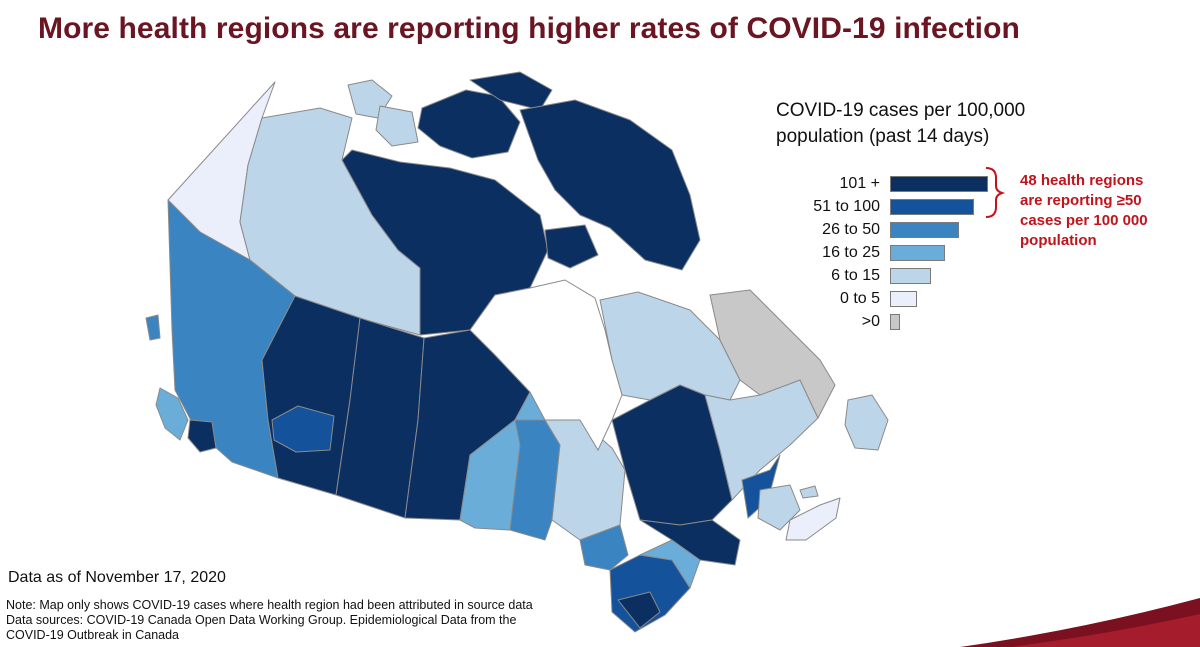 The height and width of the screenshot is (647, 1200). I want to click on note-line3: COVID-19 Outbreak in Canada, so click(93, 635).